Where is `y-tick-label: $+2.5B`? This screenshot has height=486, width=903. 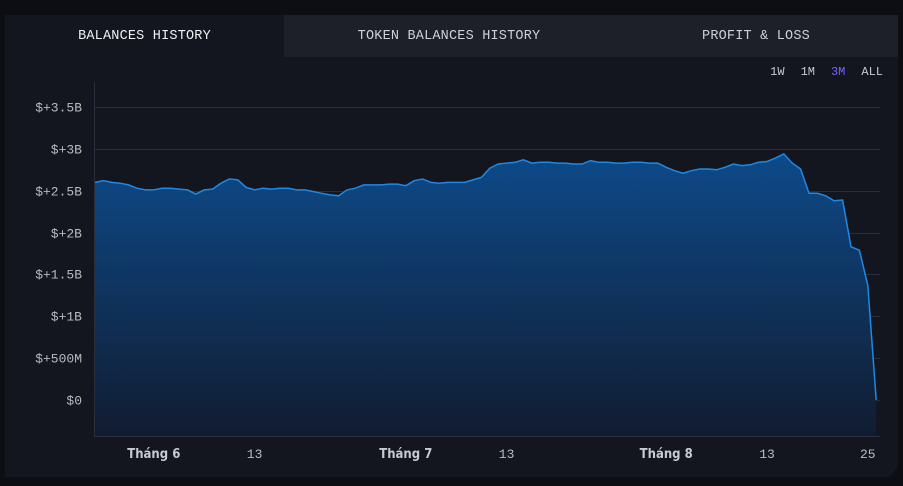 y-tick-label: $+2.5B is located at coordinates (58, 192).